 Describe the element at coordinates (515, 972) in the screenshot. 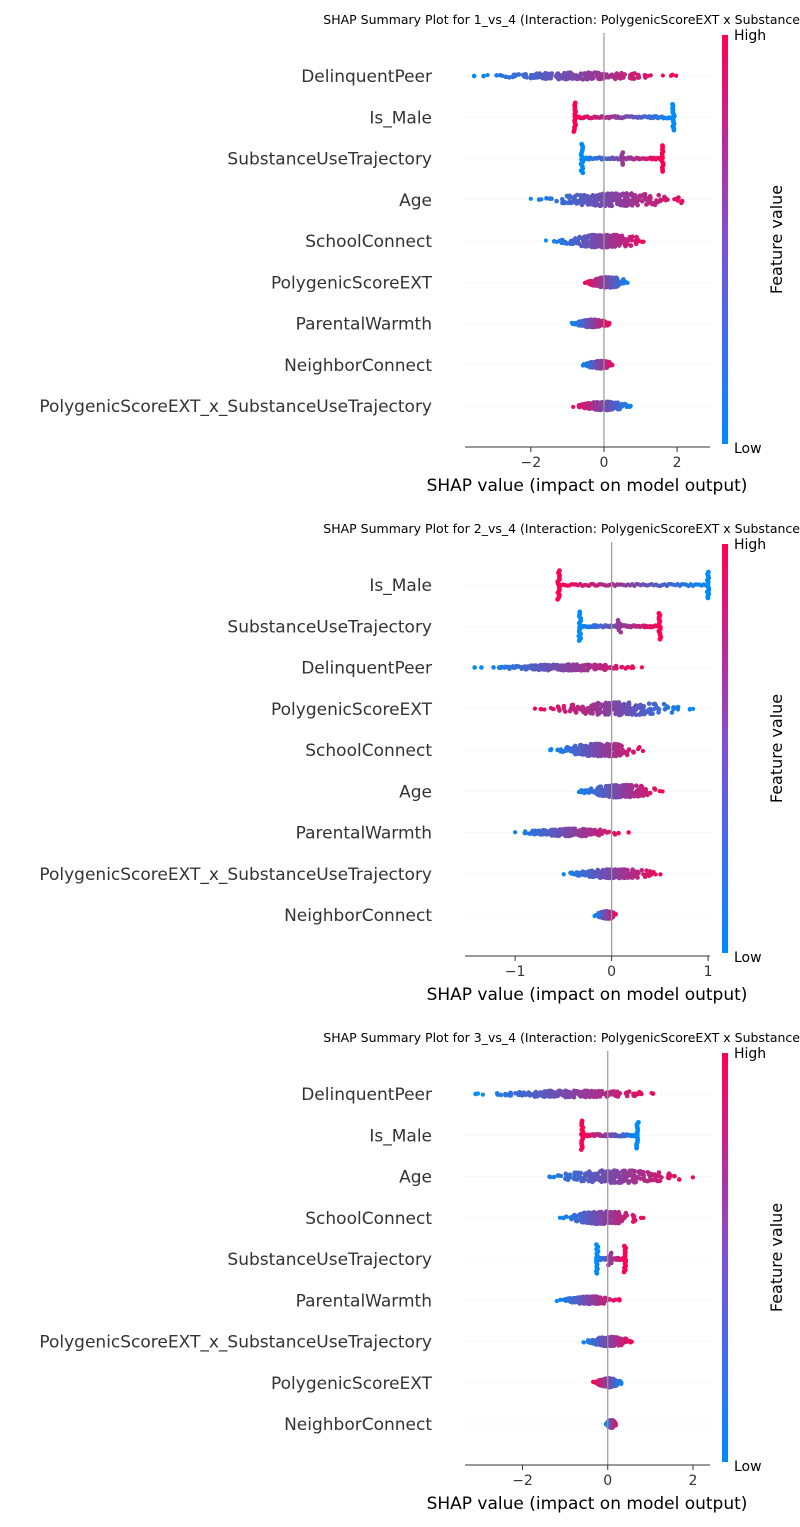

I see `x-tick-label: −1` at that location.